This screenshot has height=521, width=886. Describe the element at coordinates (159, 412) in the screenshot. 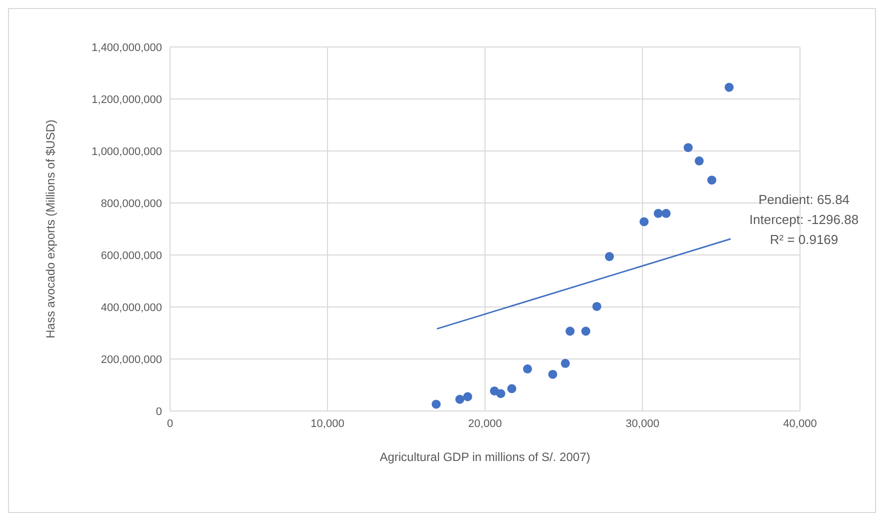

I see `y-tick-label: 0` at that location.